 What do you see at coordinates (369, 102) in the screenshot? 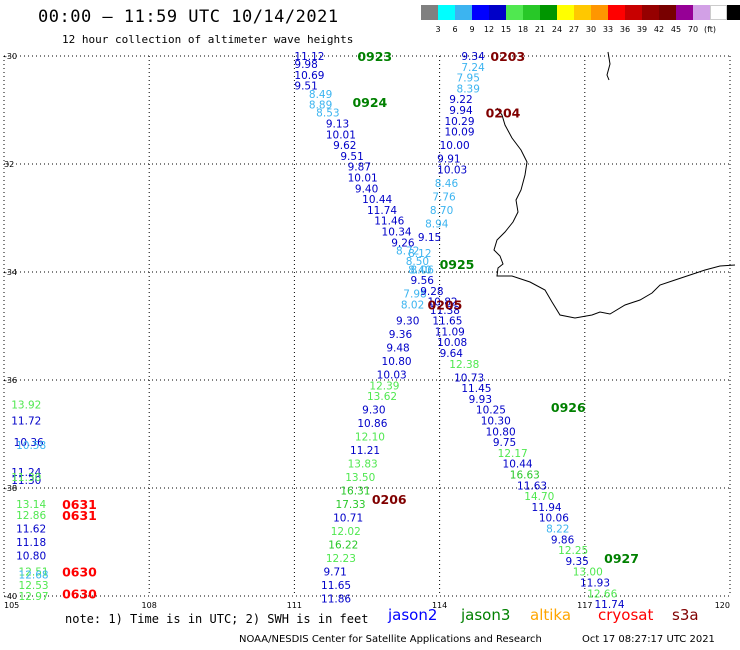
I see `pass-time: 0924` at bounding box center [369, 102].